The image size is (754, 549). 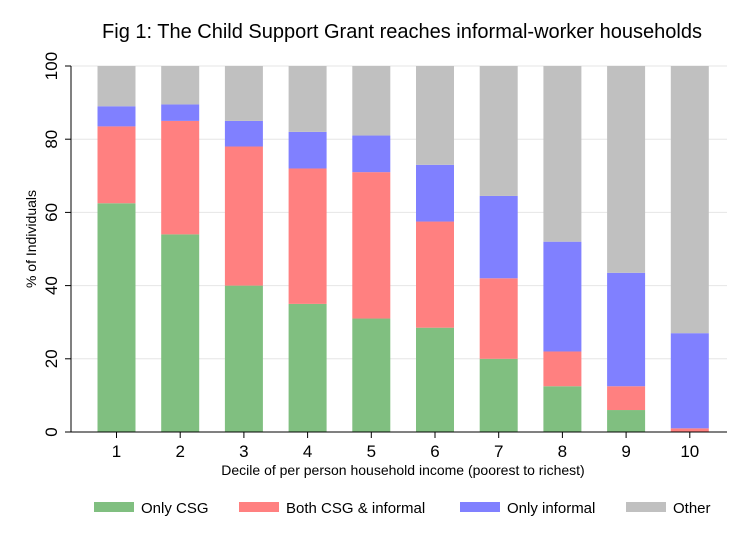 I want to click on y-tick-label: 0, so click(x=51, y=431).